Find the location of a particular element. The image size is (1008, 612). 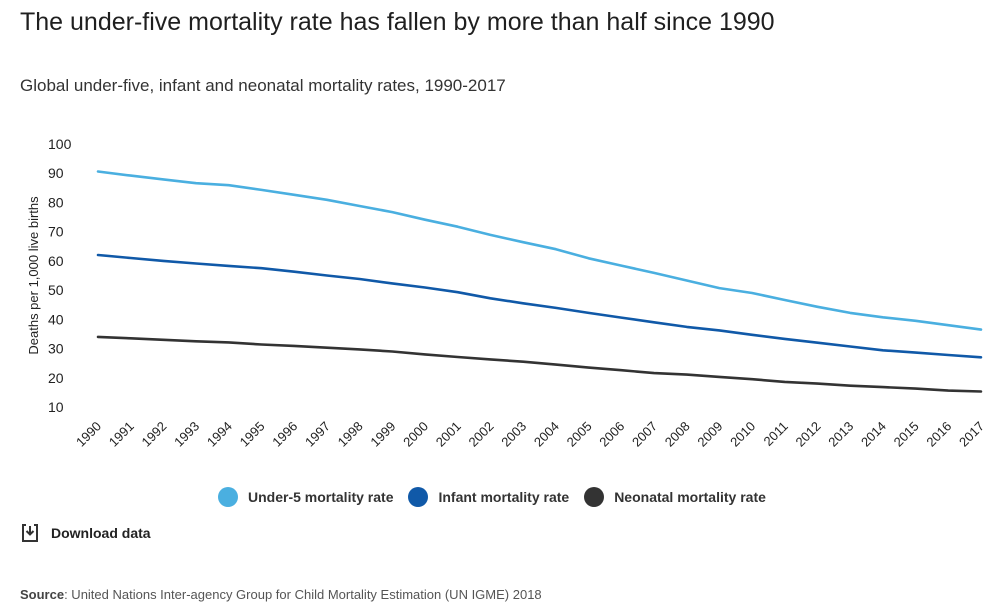

y-tick-label: 100 is located at coordinates (60, 144).